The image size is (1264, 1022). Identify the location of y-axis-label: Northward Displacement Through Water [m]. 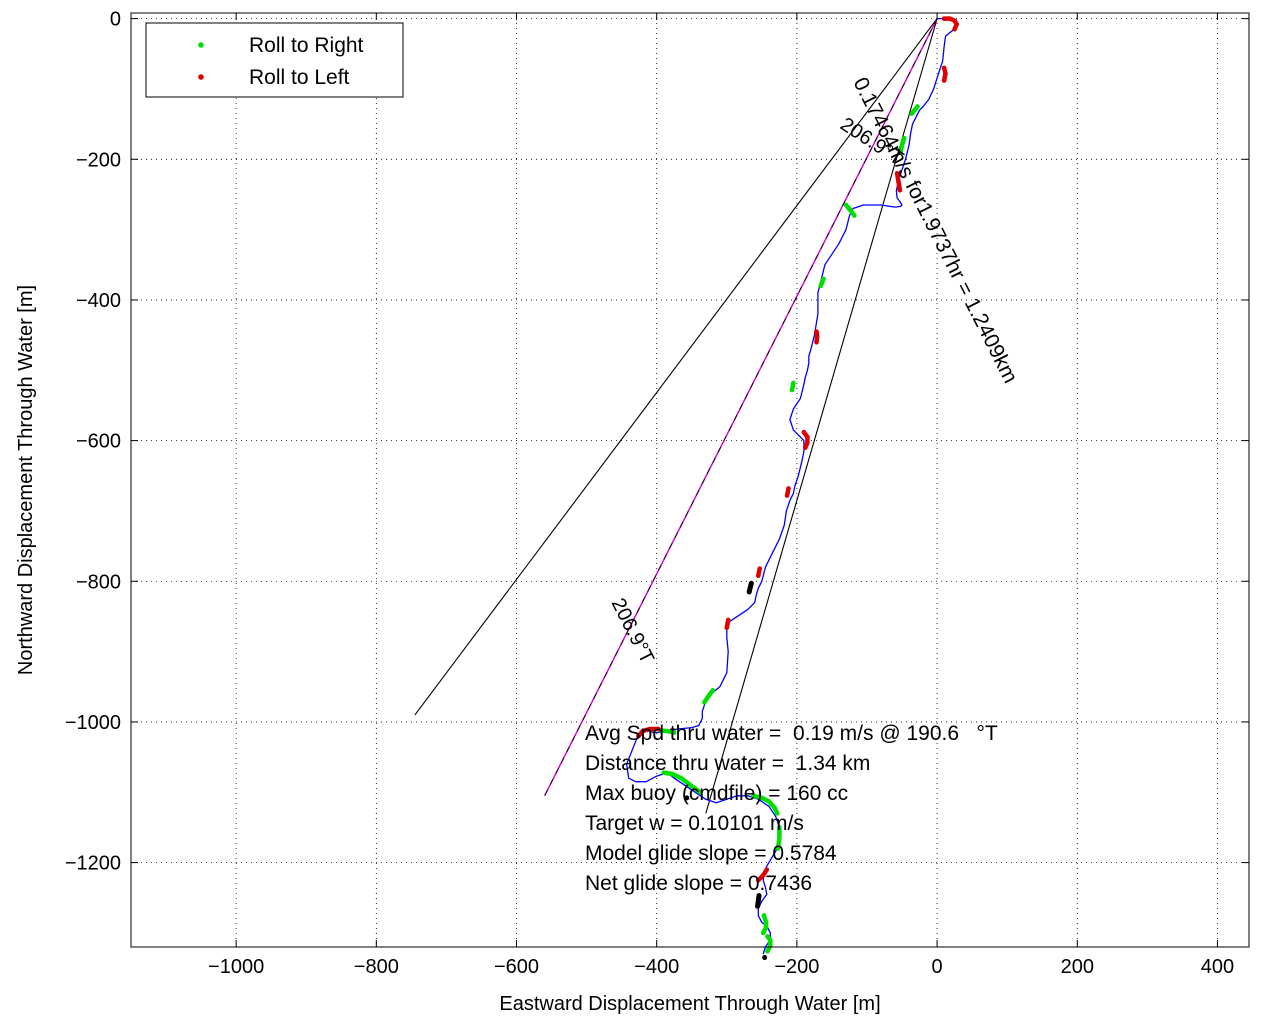
(26, 480).